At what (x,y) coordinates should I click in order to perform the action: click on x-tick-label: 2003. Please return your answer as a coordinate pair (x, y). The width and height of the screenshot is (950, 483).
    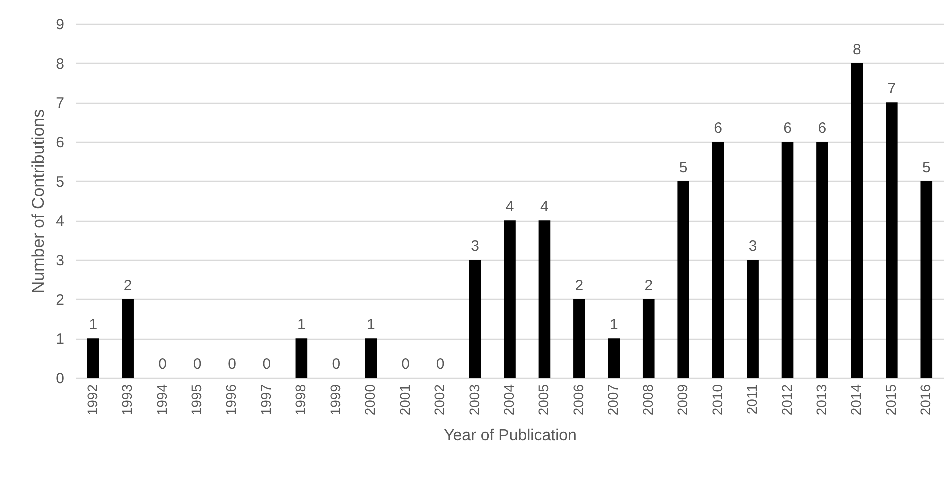
    Looking at the image, I should click on (474, 400).